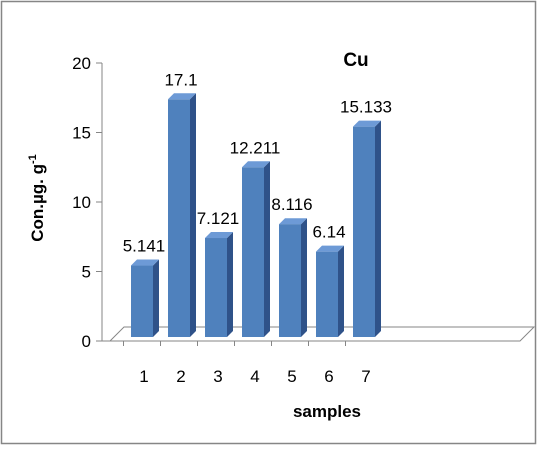 Image resolution: width=537 pixels, height=450 pixels. Describe the element at coordinates (291, 204) in the screenshot. I see `data-label: 8.116` at that location.